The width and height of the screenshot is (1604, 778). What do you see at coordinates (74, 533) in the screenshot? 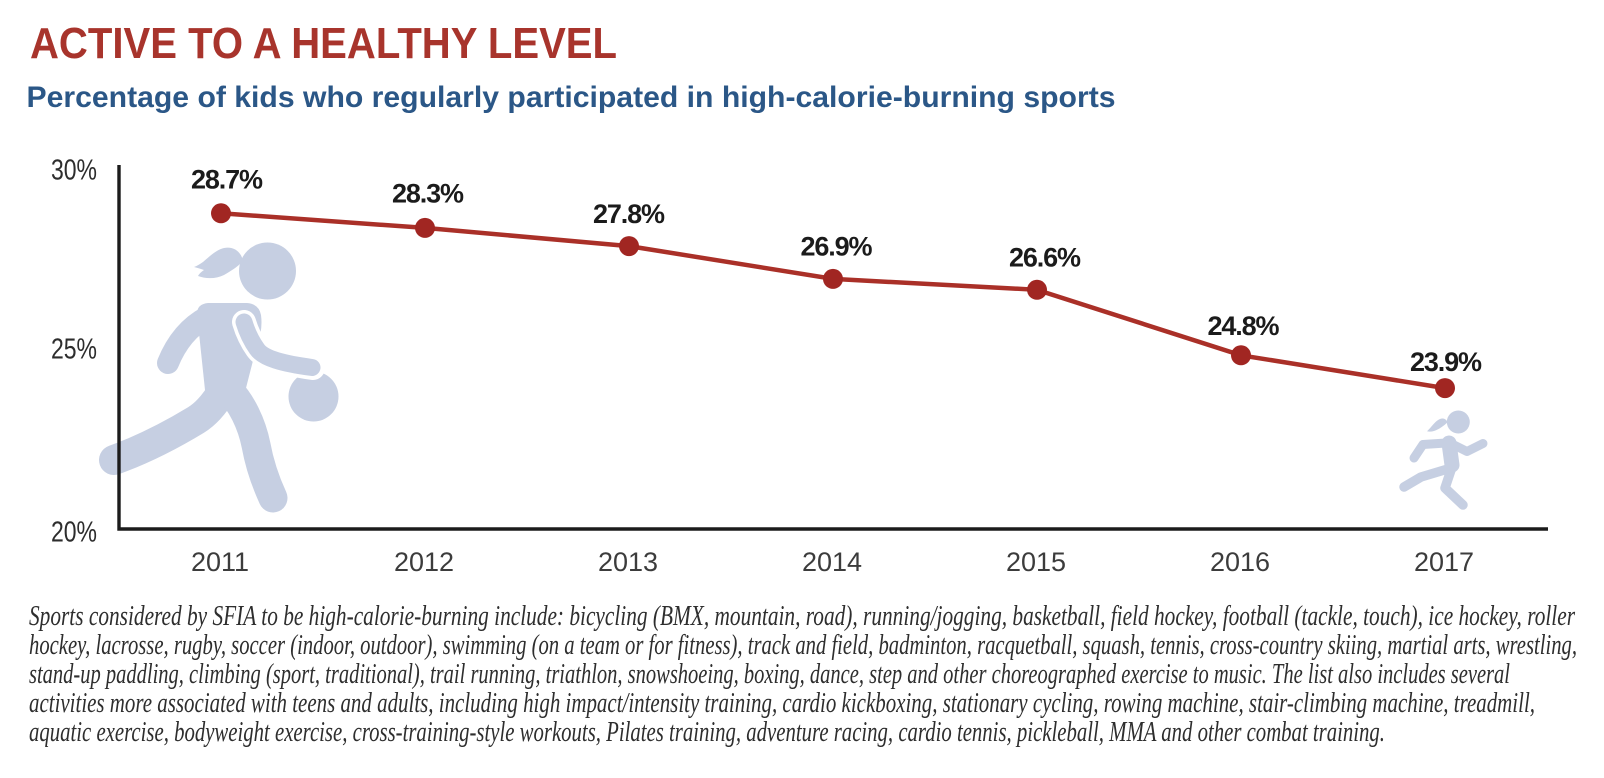
I see `svg-text: 20%` at bounding box center [74, 533].